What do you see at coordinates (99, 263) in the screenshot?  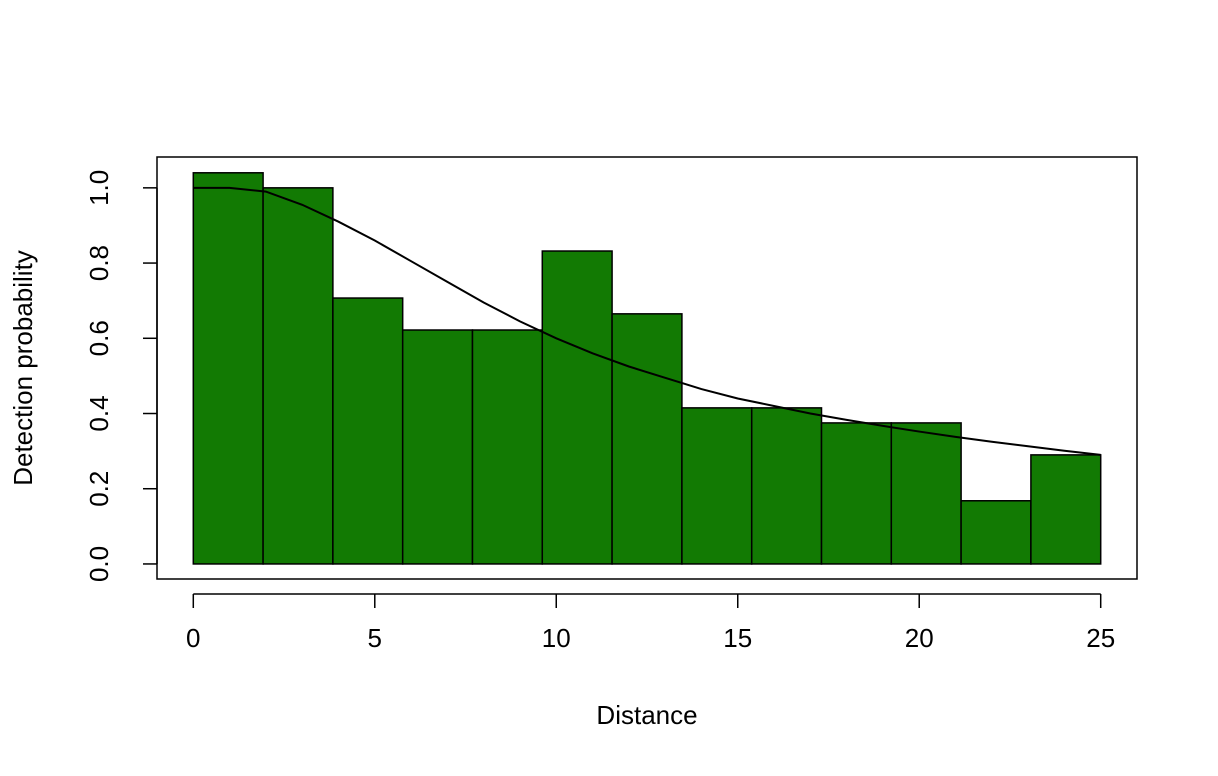 I see `y-tick-label: 0.8` at bounding box center [99, 263].